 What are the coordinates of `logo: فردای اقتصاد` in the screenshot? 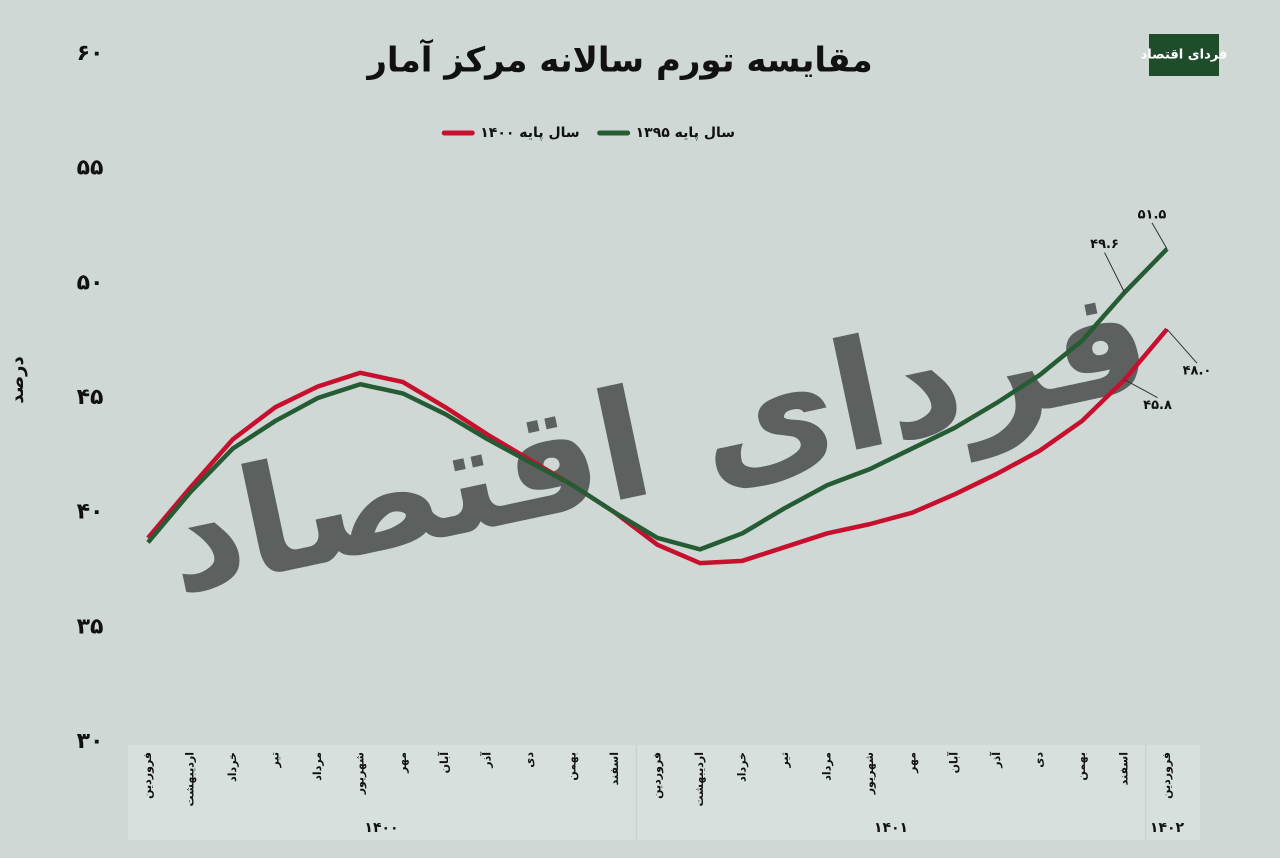 It's located at (1184, 55).